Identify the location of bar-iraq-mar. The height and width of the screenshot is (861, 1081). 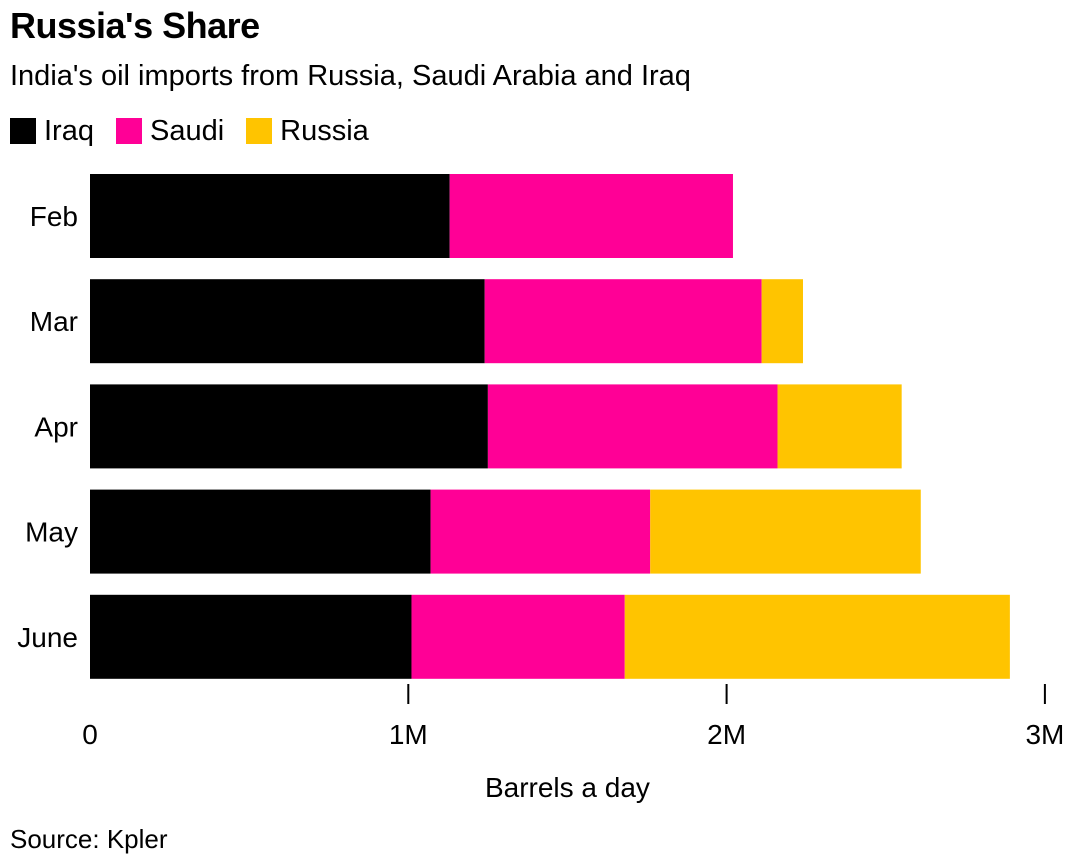
(287, 321).